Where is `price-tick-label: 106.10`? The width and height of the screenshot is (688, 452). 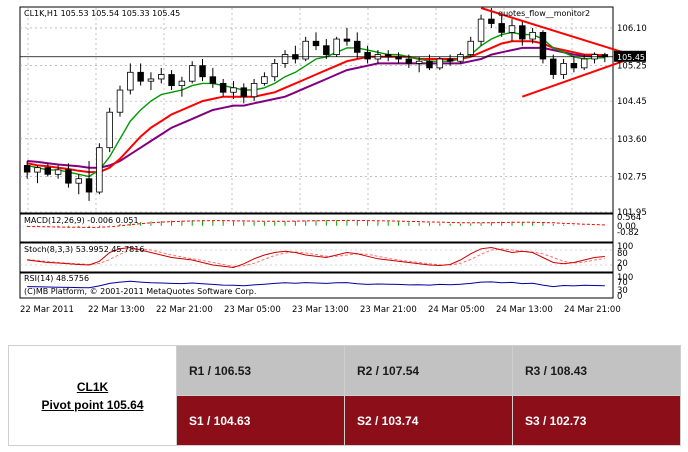
price-tick-label: 106.10 is located at coordinates (632, 29).